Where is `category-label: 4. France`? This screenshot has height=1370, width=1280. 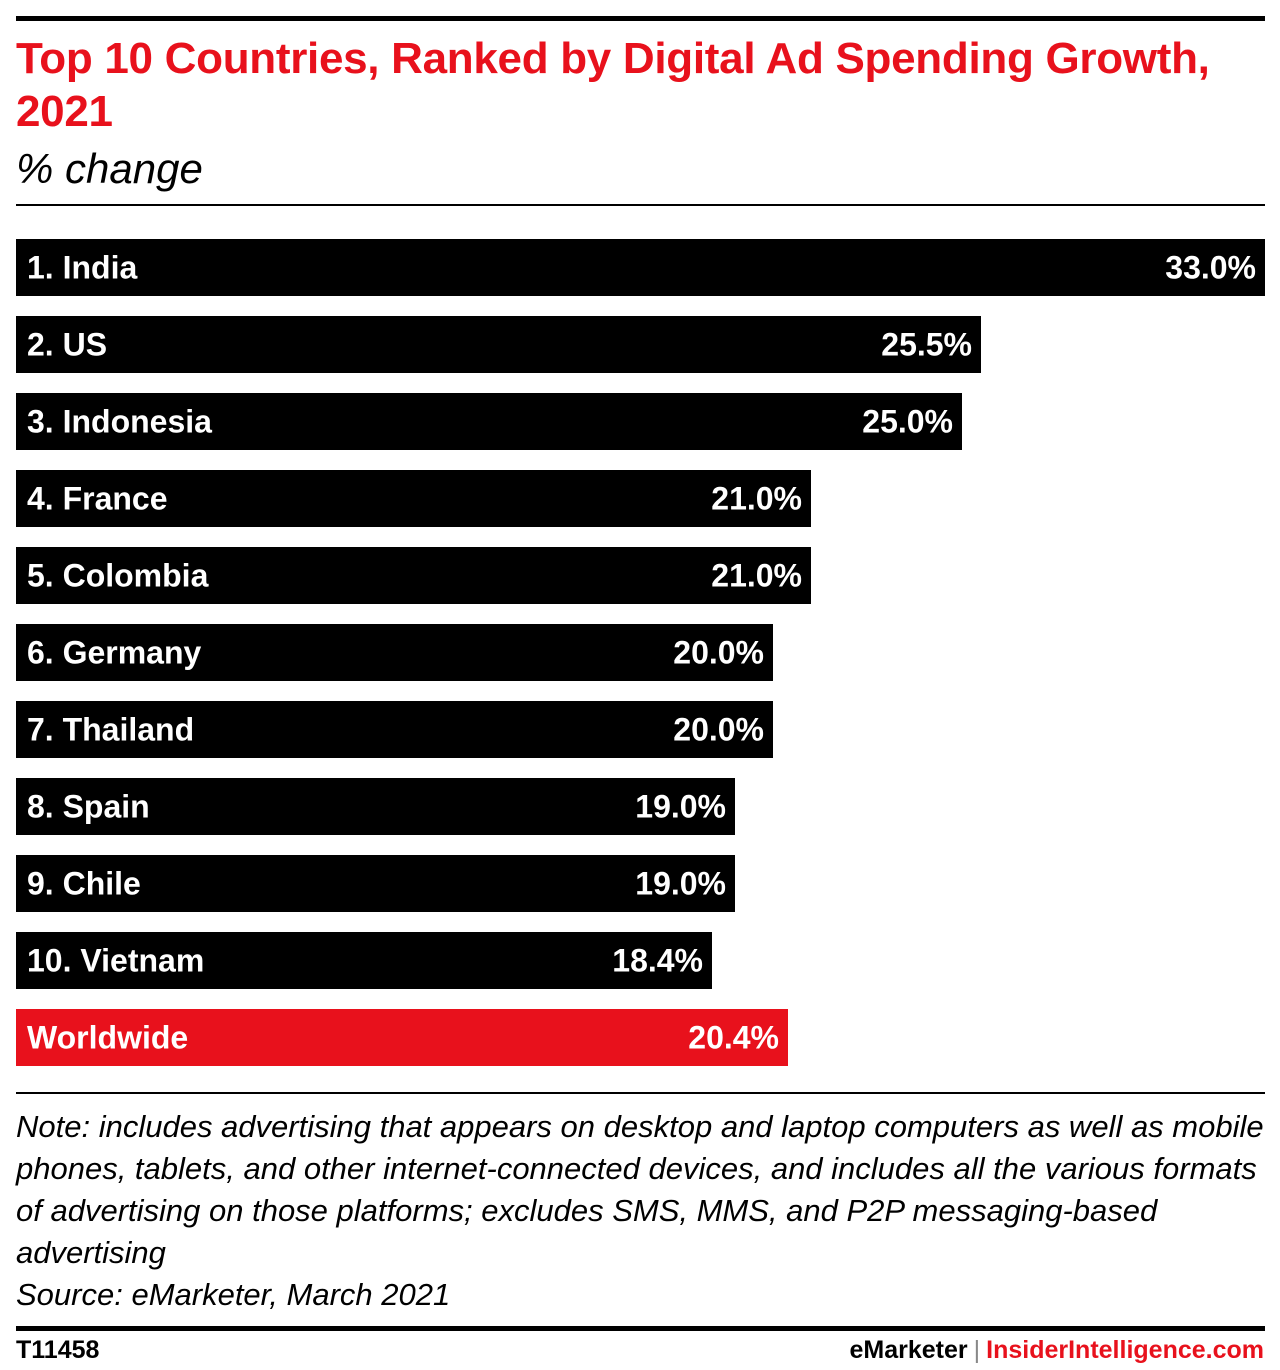
category-label: 4. France is located at coordinates (97, 499).